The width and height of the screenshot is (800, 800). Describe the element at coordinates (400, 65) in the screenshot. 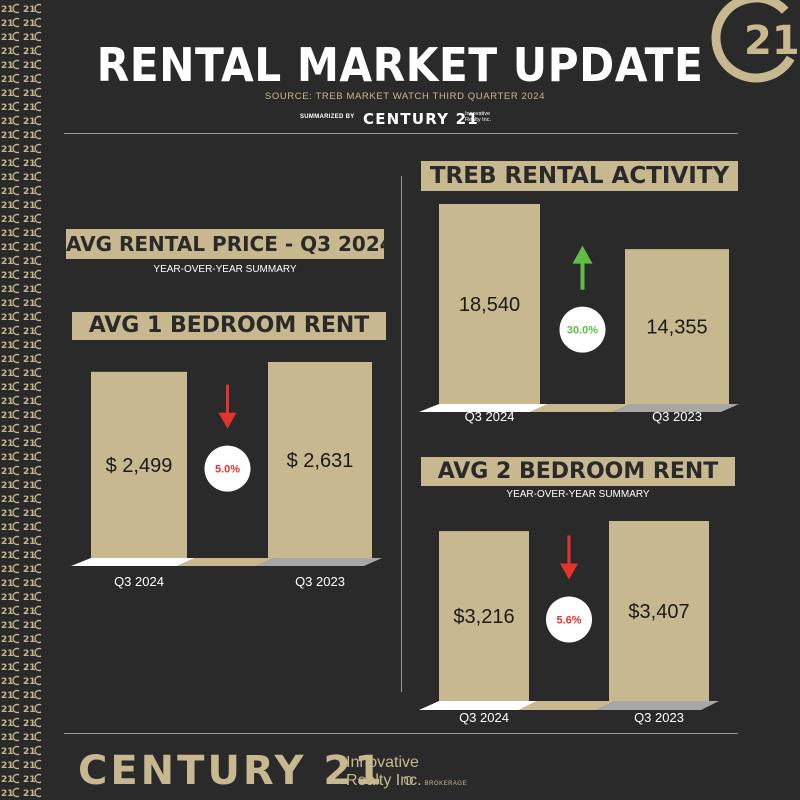

I see `page-title: RENTAL MARKET UPDATE` at that location.